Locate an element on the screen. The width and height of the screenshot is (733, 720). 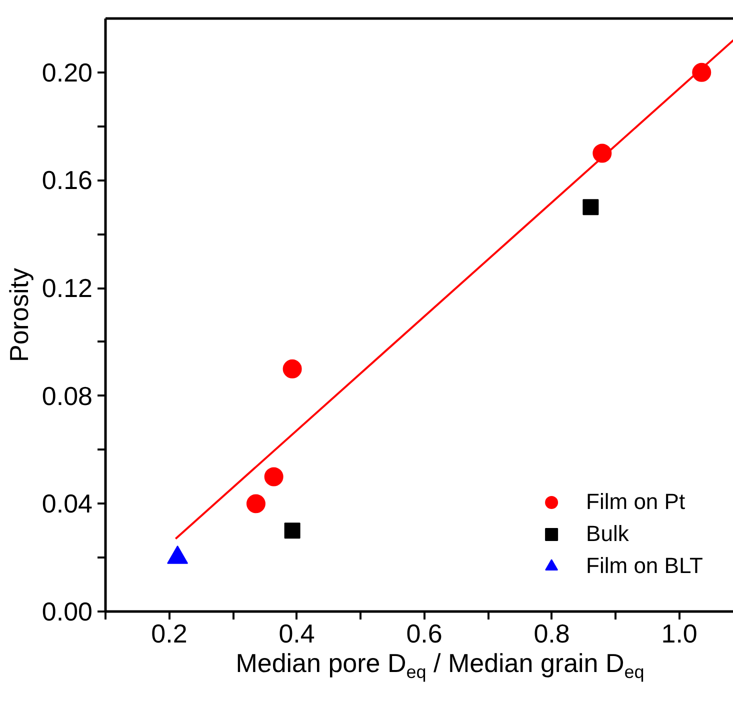
y-tick-label: 0.00 is located at coordinates (67, 611).